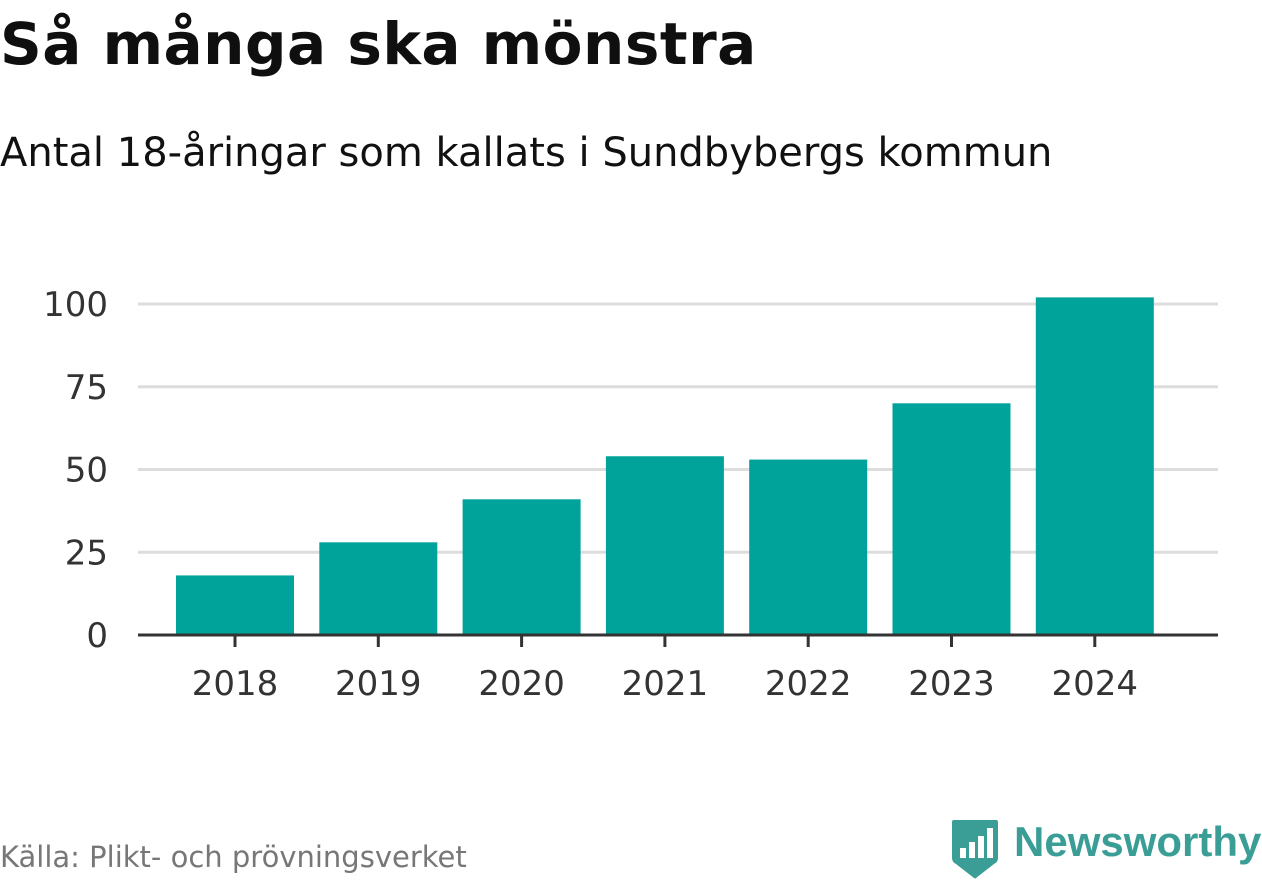 The image size is (1262, 880). Describe the element at coordinates (378, 588) in the screenshot. I see `bar-2019` at that location.